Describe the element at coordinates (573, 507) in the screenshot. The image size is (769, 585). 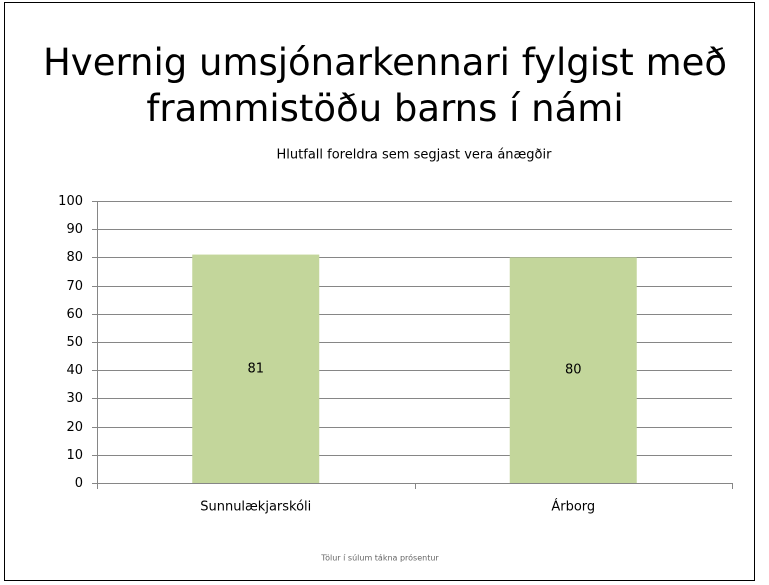
I see `x-tick-label: Árborg` at that location.